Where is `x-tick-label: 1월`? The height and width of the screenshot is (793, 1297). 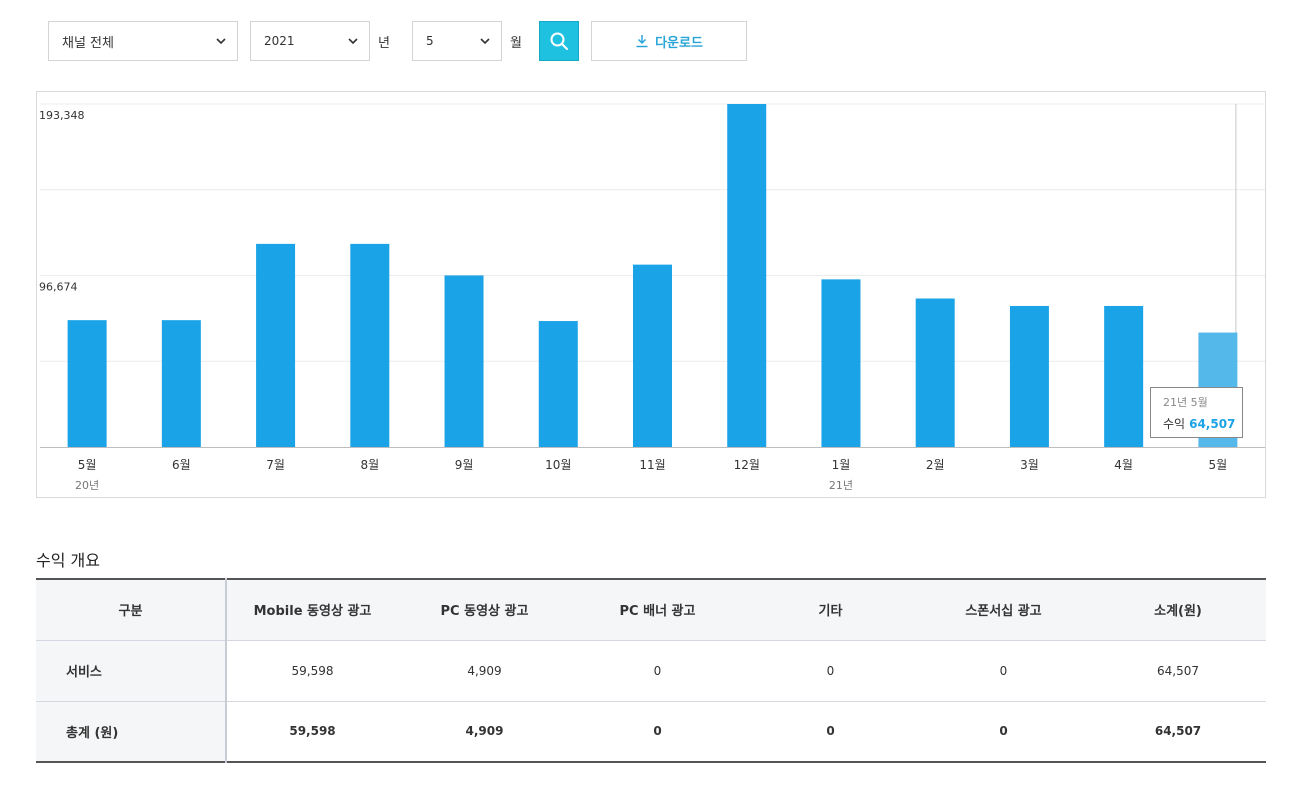
x-tick-label: 1월 is located at coordinates (841, 465).